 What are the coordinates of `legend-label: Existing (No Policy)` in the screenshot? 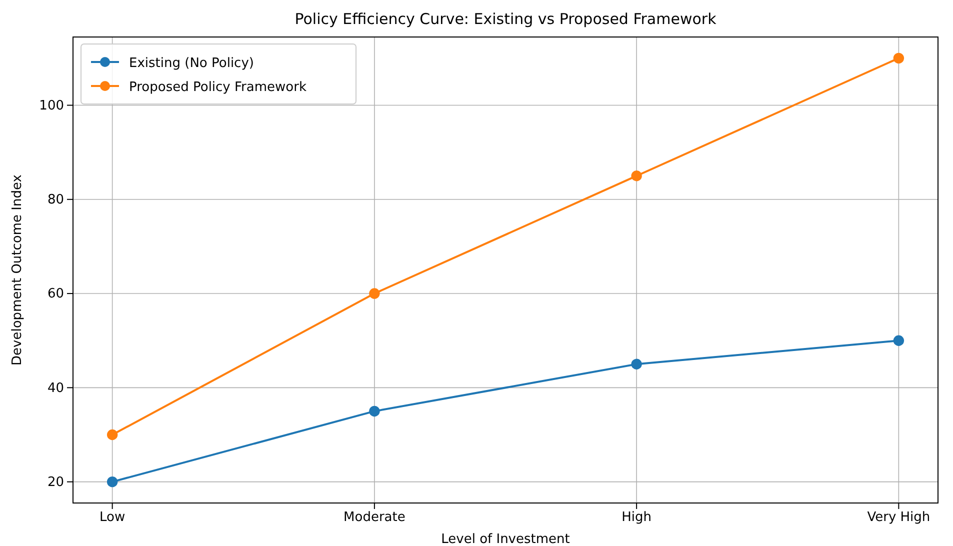 It's located at (191, 63).